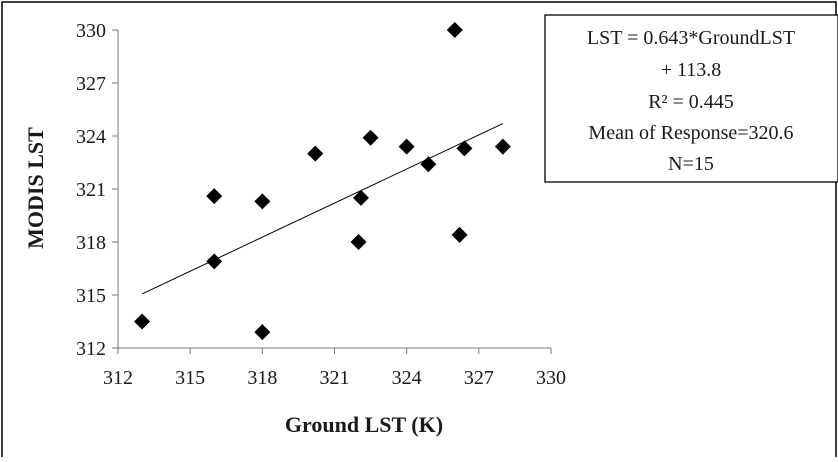  Describe the element at coordinates (190, 378) in the screenshot. I see `x-tick-label: 315` at that location.